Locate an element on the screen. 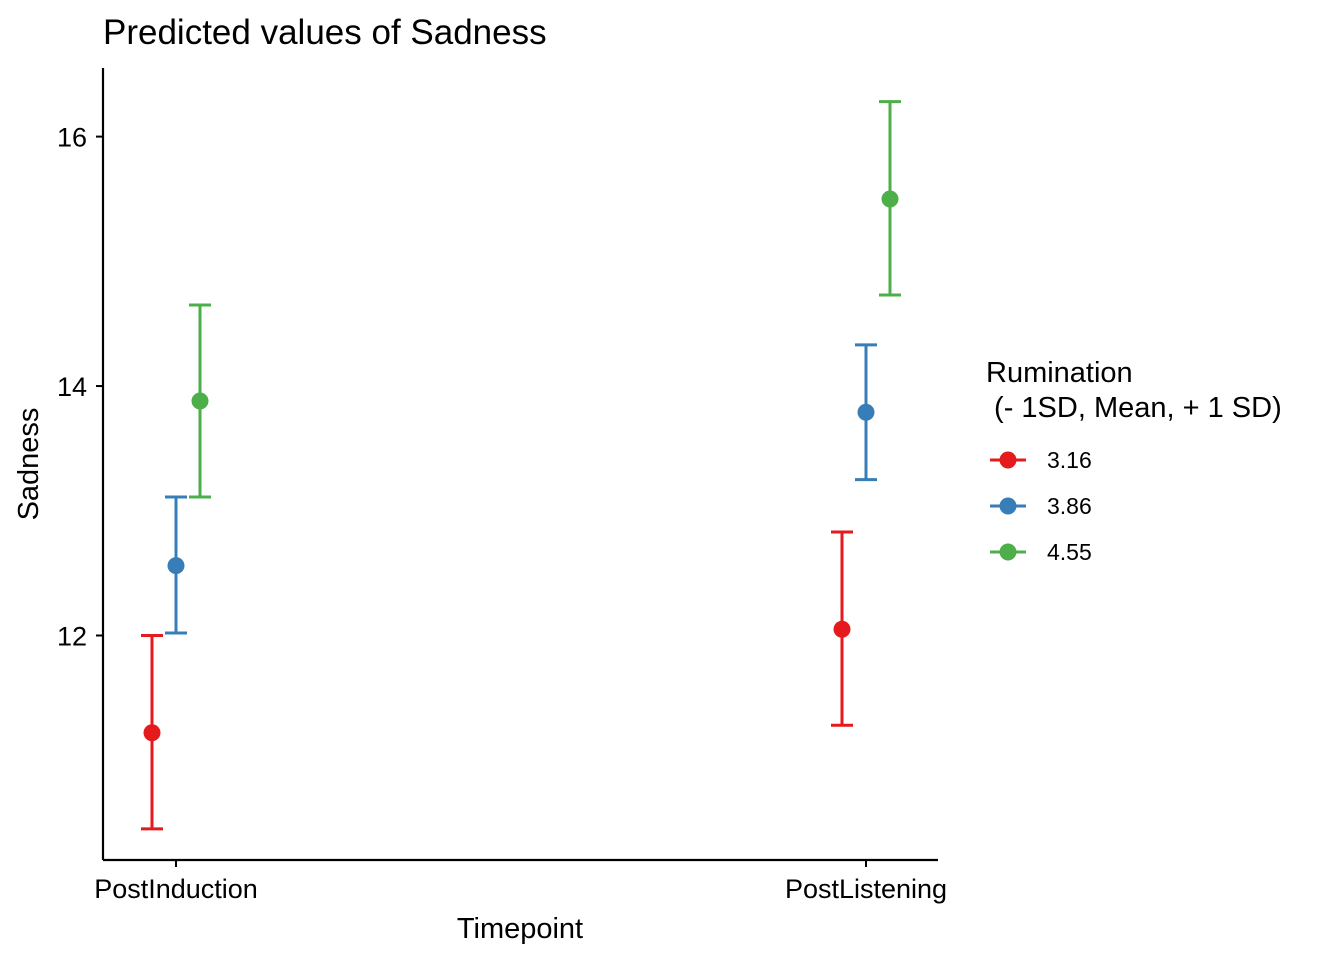 The width and height of the screenshot is (1344, 960). legend-item-3.86: 3.86 is located at coordinates (1041, 506).